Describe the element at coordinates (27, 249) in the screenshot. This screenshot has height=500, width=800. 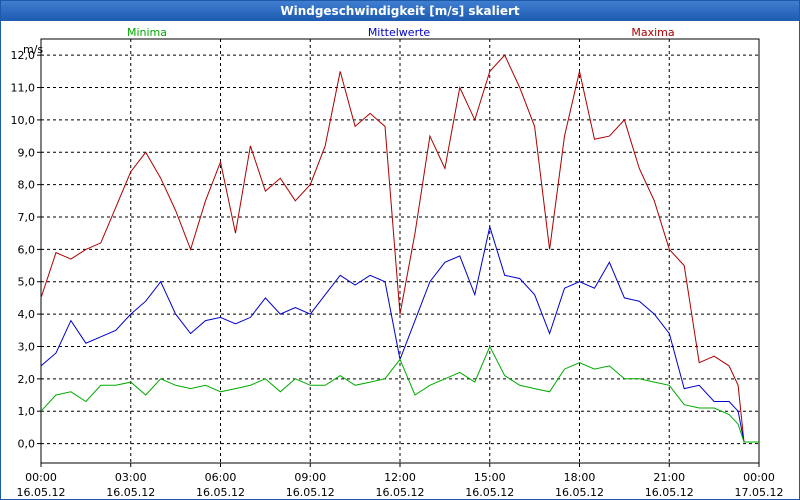
I see `y-tick-label: 6,0` at that location.